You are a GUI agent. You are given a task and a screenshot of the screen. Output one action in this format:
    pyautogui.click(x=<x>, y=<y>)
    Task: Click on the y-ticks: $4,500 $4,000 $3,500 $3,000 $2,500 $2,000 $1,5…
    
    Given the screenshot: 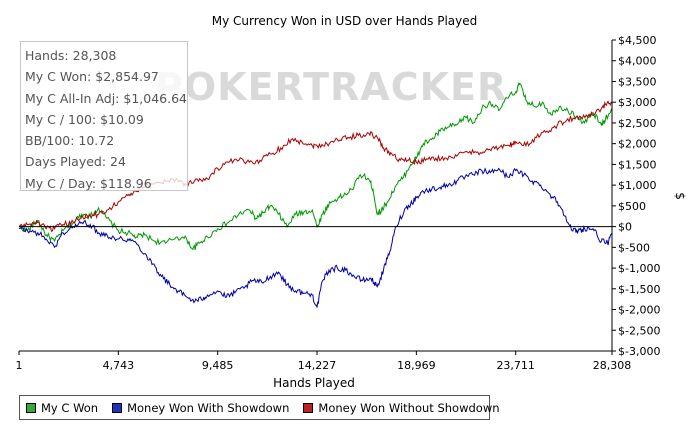 What is the action you would take?
    pyautogui.click(x=636, y=196)
    